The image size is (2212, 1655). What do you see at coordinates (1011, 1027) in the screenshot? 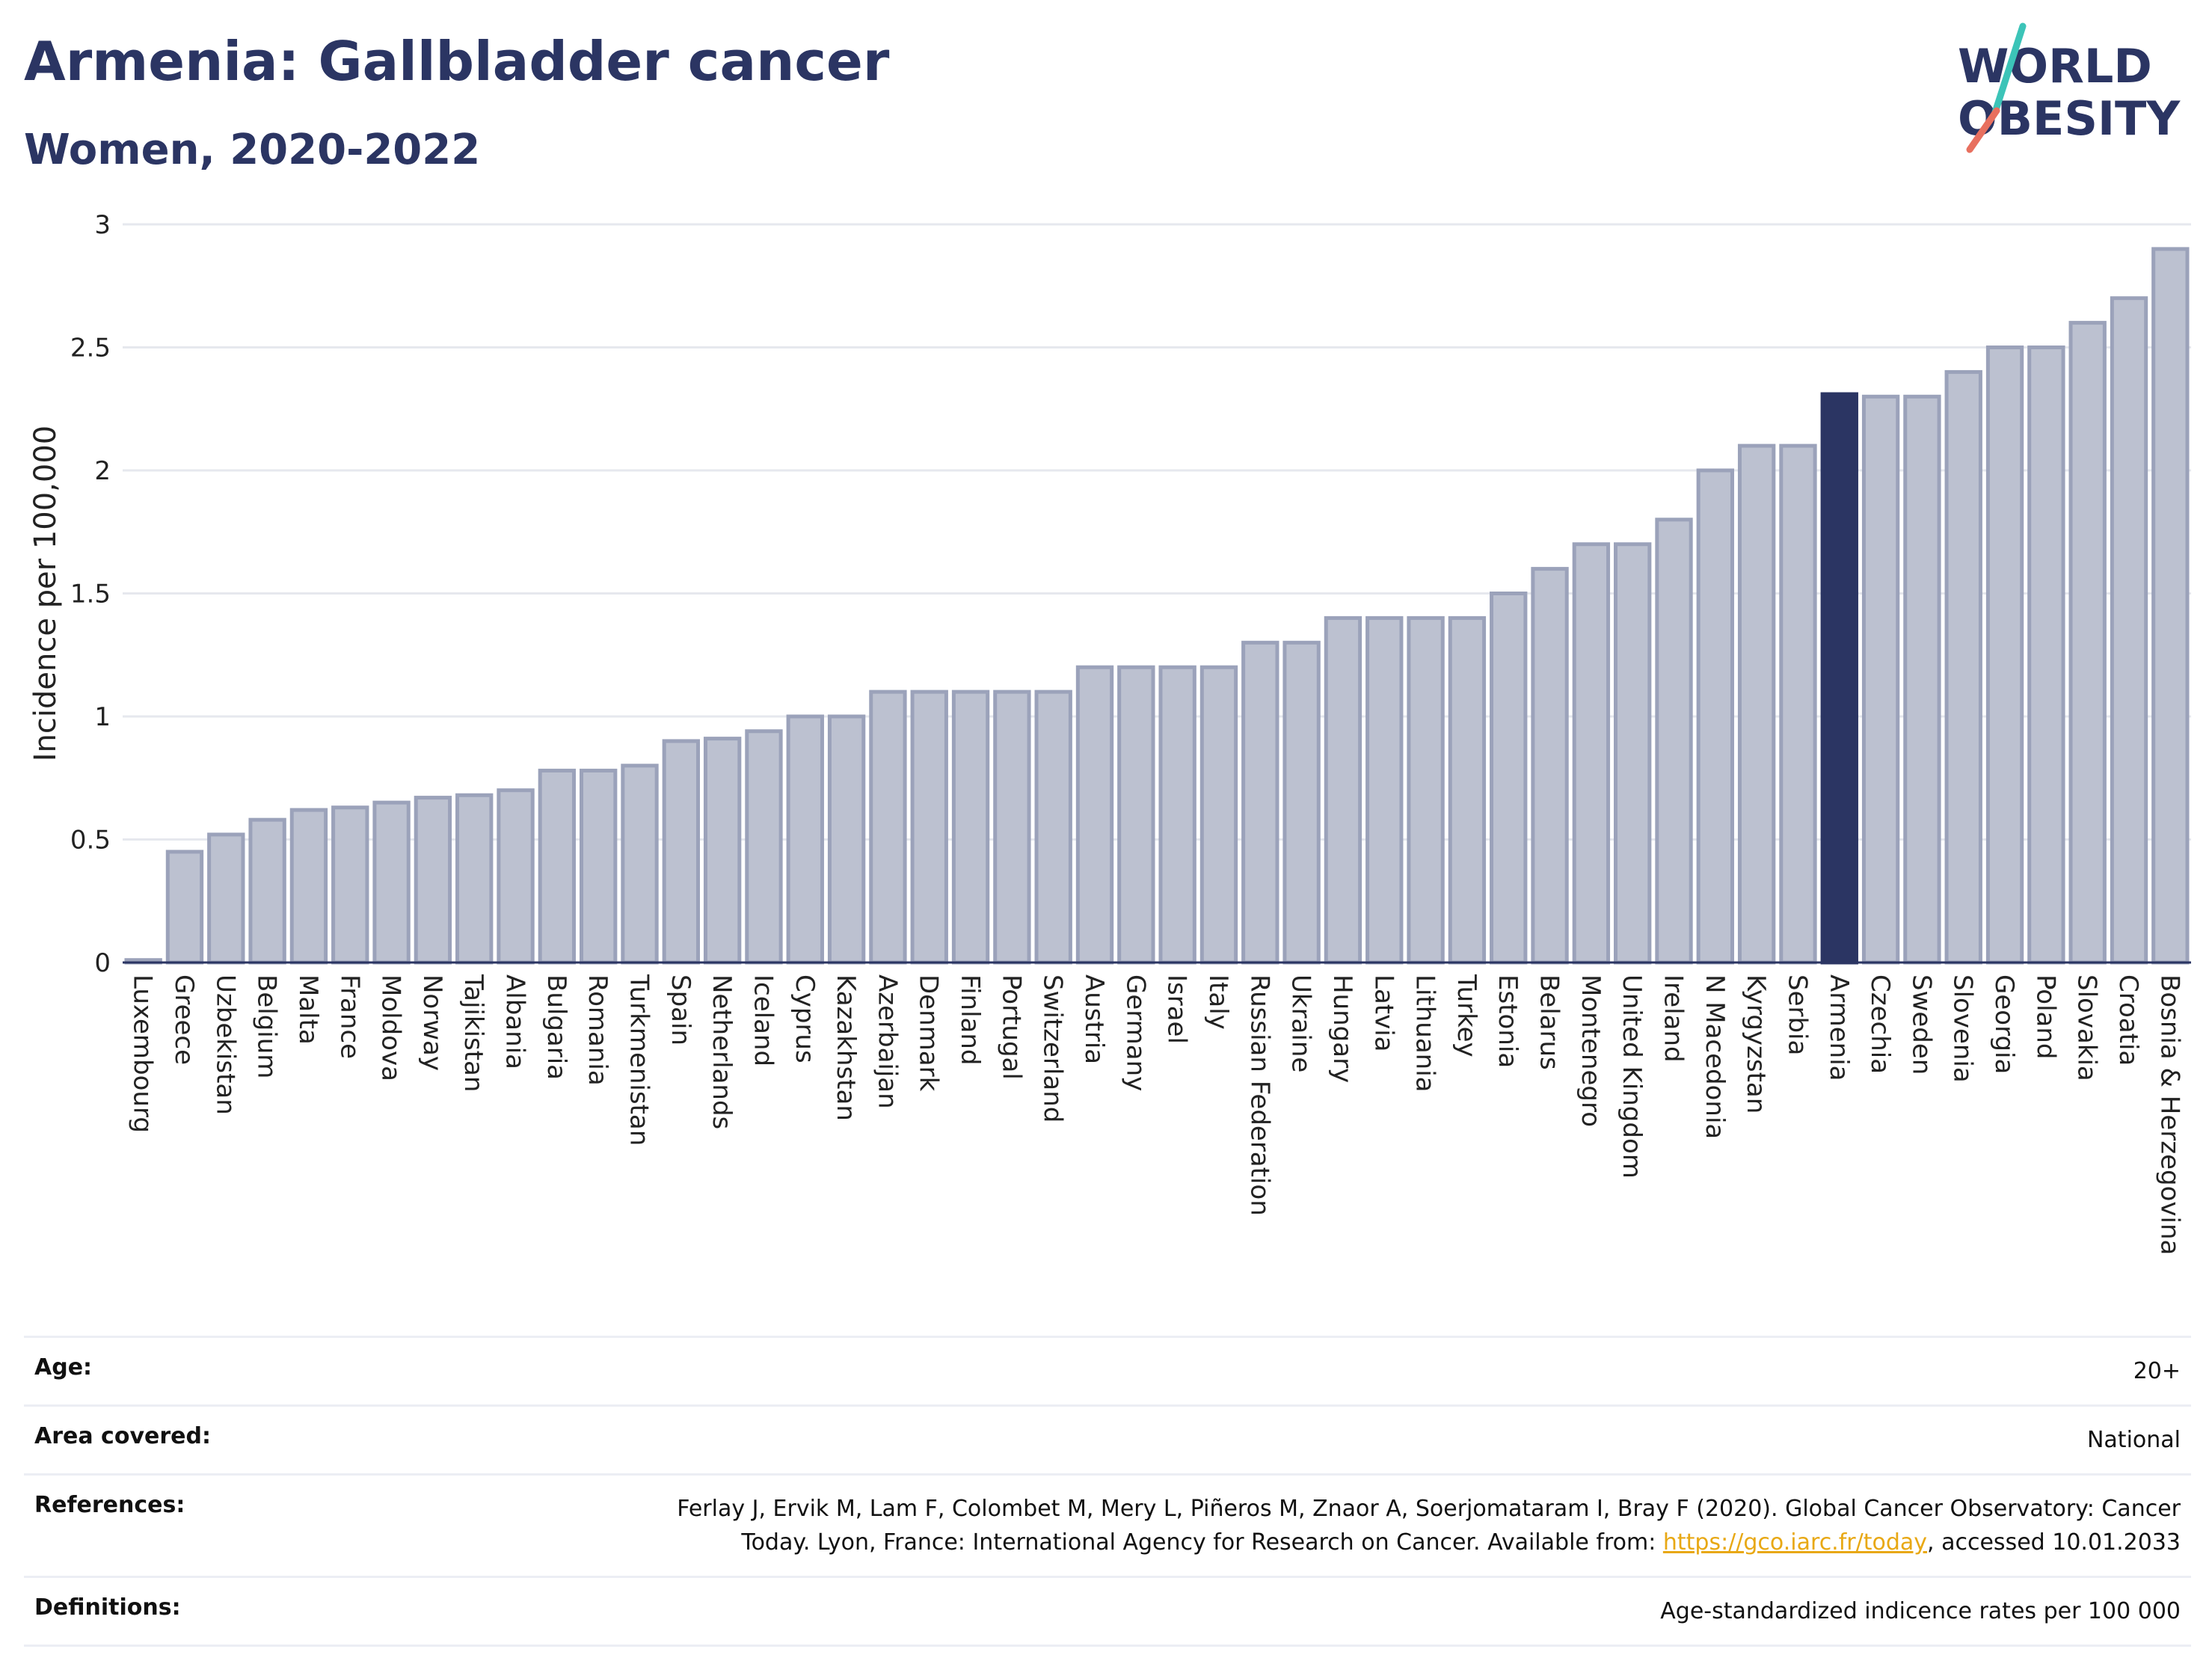
I see `x-tick-label: Portugal` at bounding box center [1011, 1027].